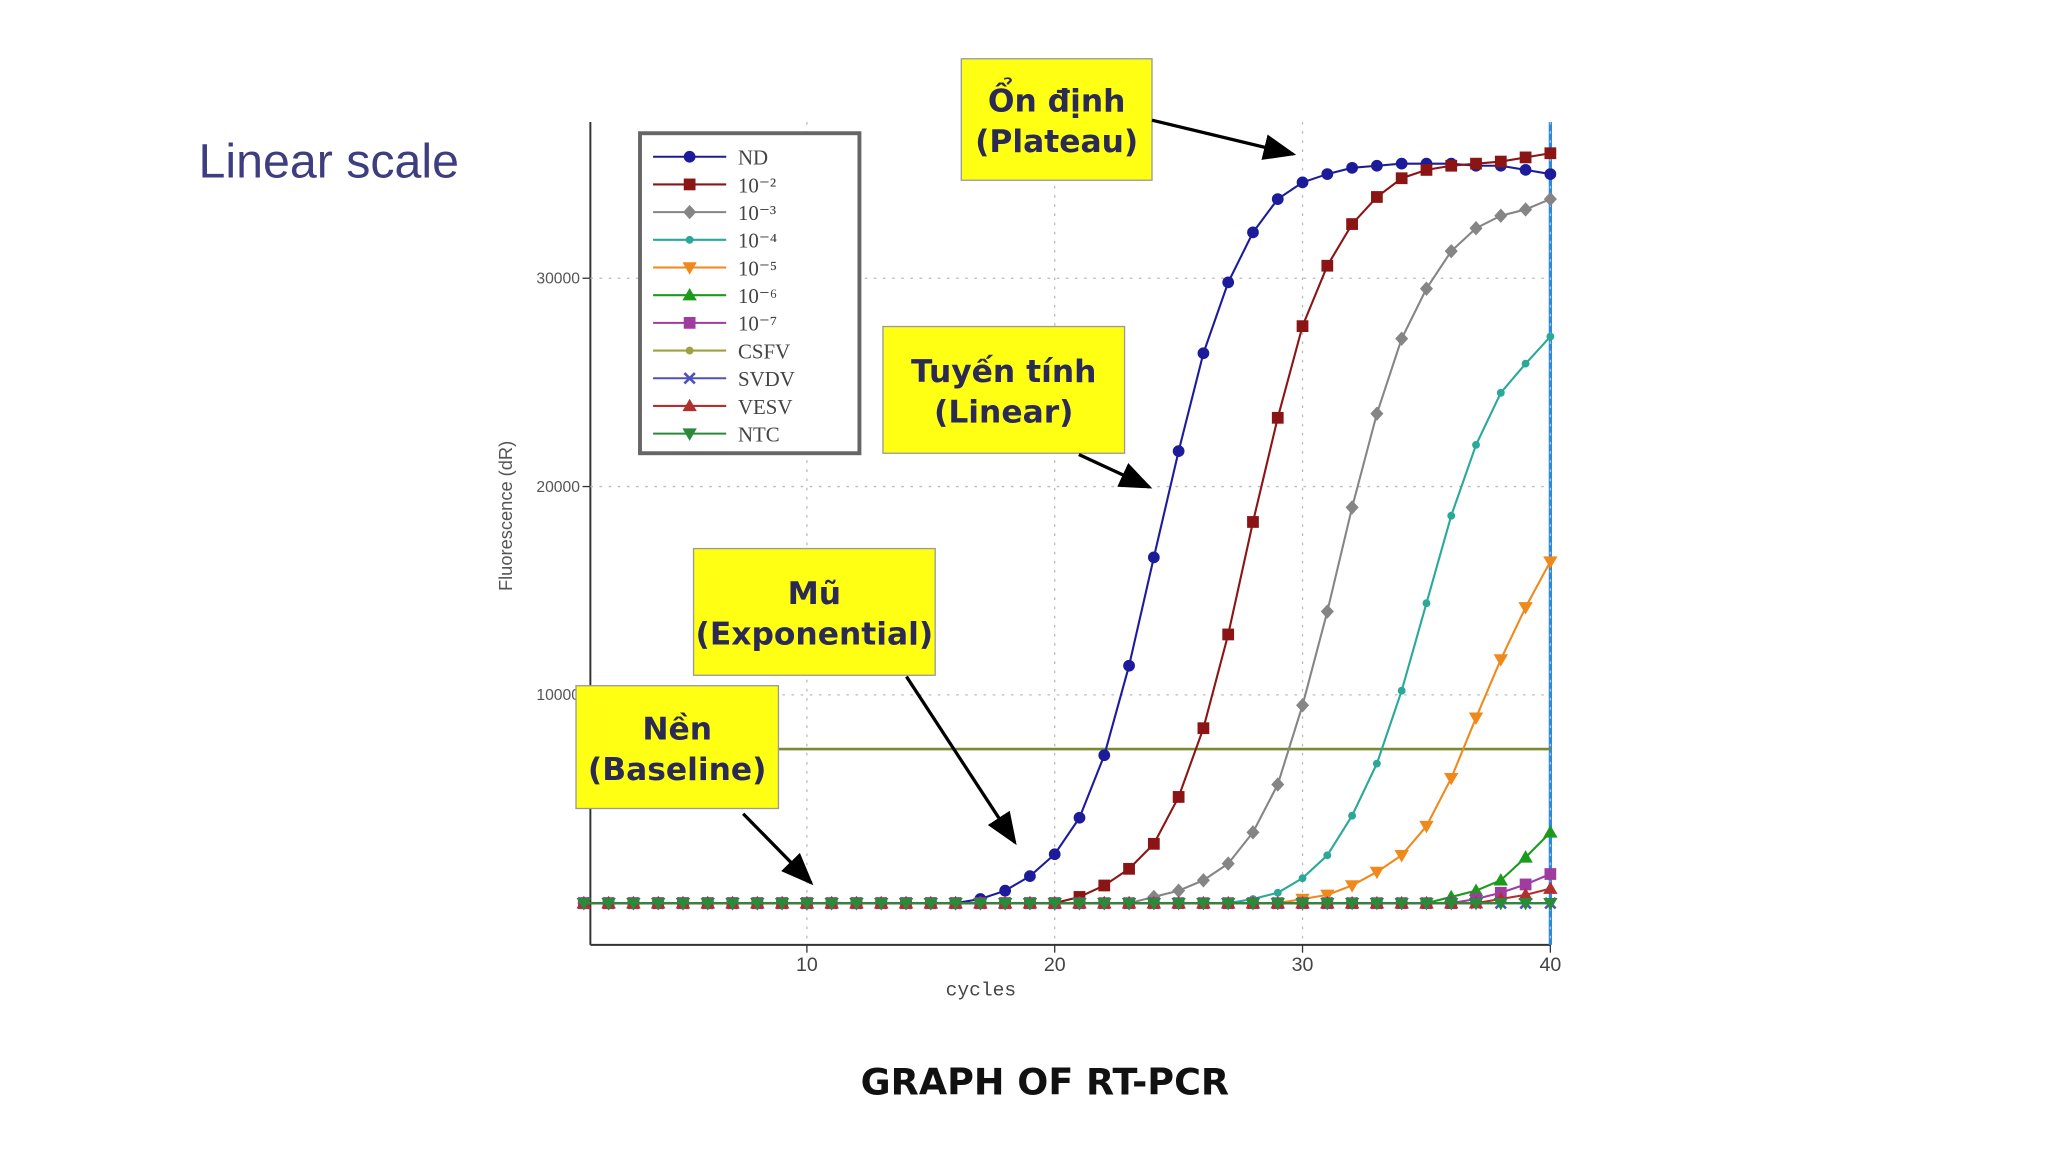  I want to click on x-axis-label: cycles, so click(981, 990).